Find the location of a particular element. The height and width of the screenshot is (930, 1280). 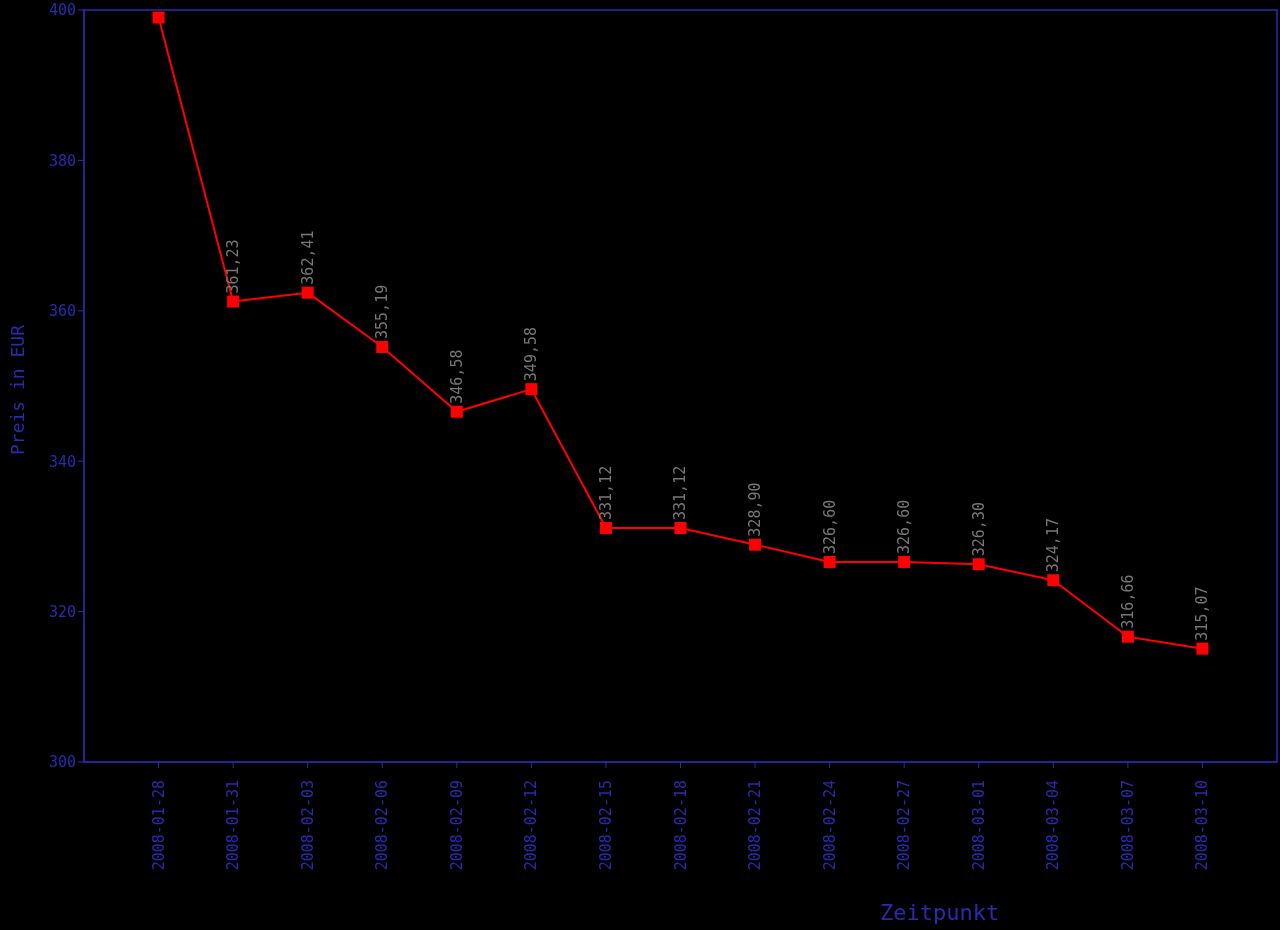

x-tick-label: 2008-02-18 is located at coordinates (680, 825).